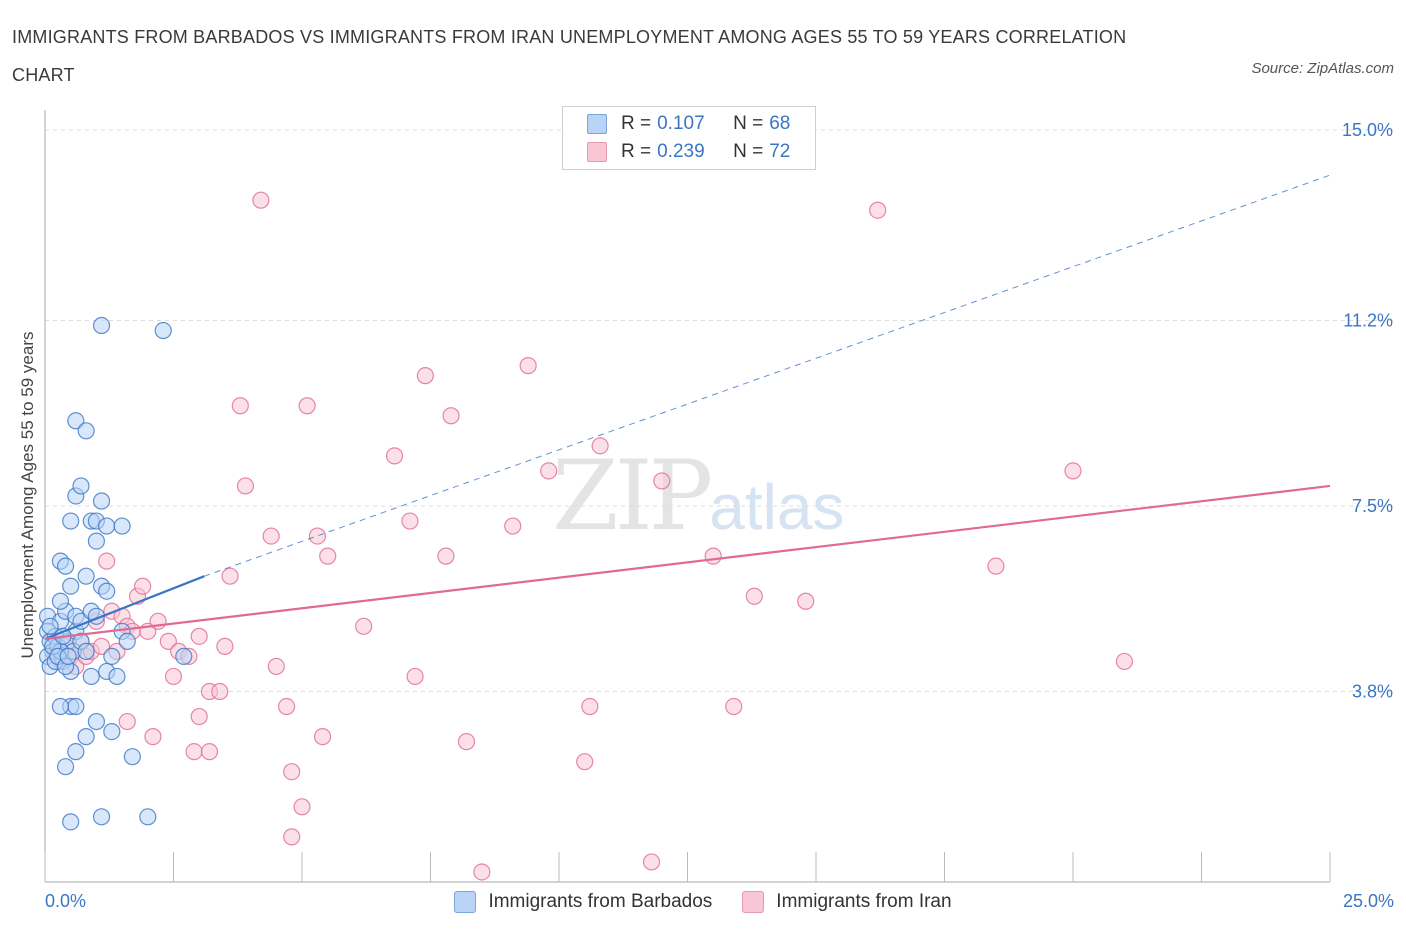  What do you see at coordinates (864, 901) in the screenshot?
I see `series-legend-label: Immigrants from Iran` at bounding box center [864, 901].